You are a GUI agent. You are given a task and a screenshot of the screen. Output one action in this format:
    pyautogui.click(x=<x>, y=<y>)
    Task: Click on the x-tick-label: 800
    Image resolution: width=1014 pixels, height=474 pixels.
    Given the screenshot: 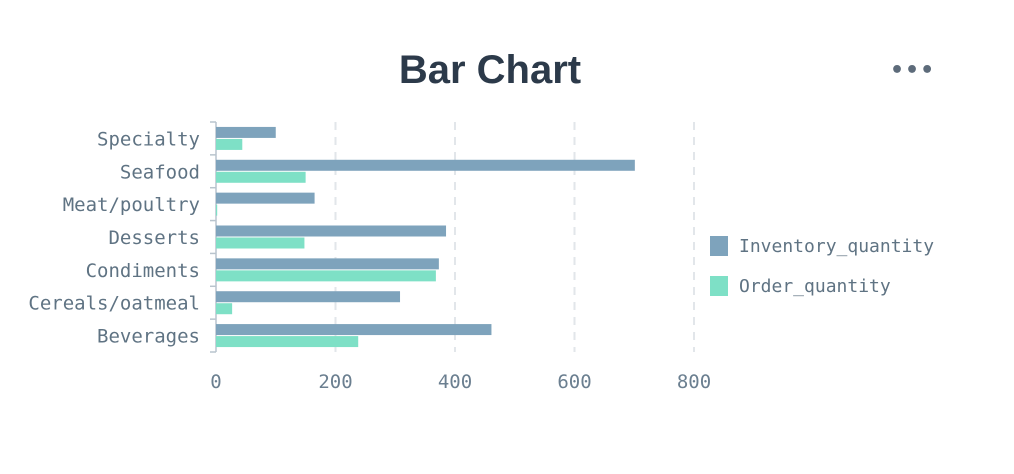 What is the action you would take?
    pyautogui.click(x=694, y=382)
    